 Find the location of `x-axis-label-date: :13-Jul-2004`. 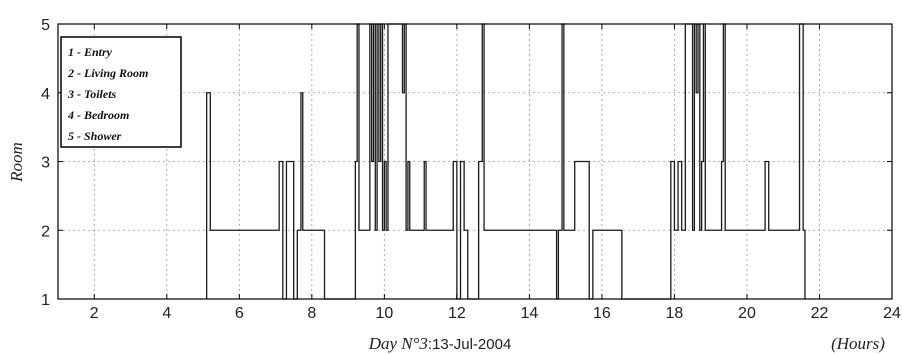

x-axis-label-date: :13-Jul-2004 is located at coordinates (469, 344).